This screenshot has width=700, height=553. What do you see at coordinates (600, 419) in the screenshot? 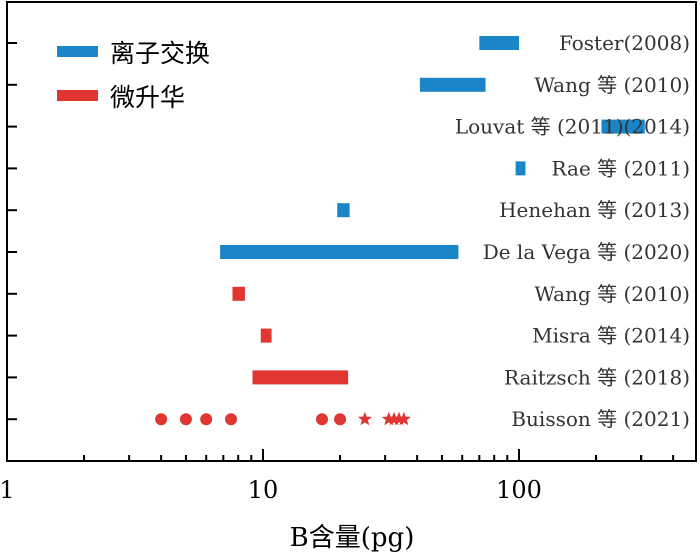
I see `row-label: Buisson 等 (2021)` at bounding box center [600, 419].